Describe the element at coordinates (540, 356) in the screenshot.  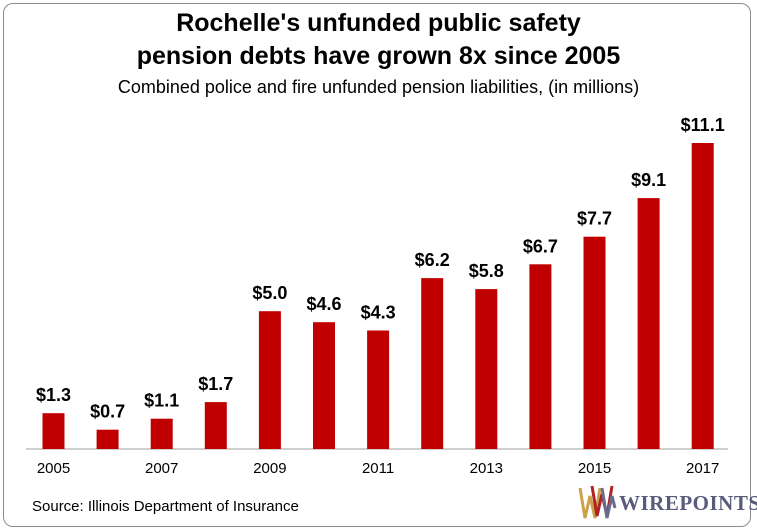
I see `bar-2014` at that location.